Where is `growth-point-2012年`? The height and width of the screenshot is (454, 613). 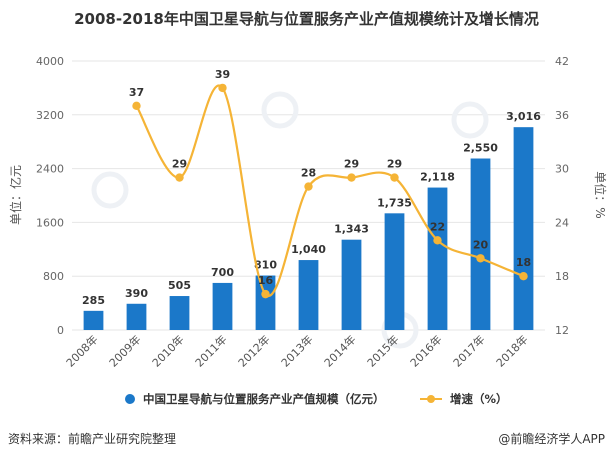
growth-point-2012年 is located at coordinates (265, 294).